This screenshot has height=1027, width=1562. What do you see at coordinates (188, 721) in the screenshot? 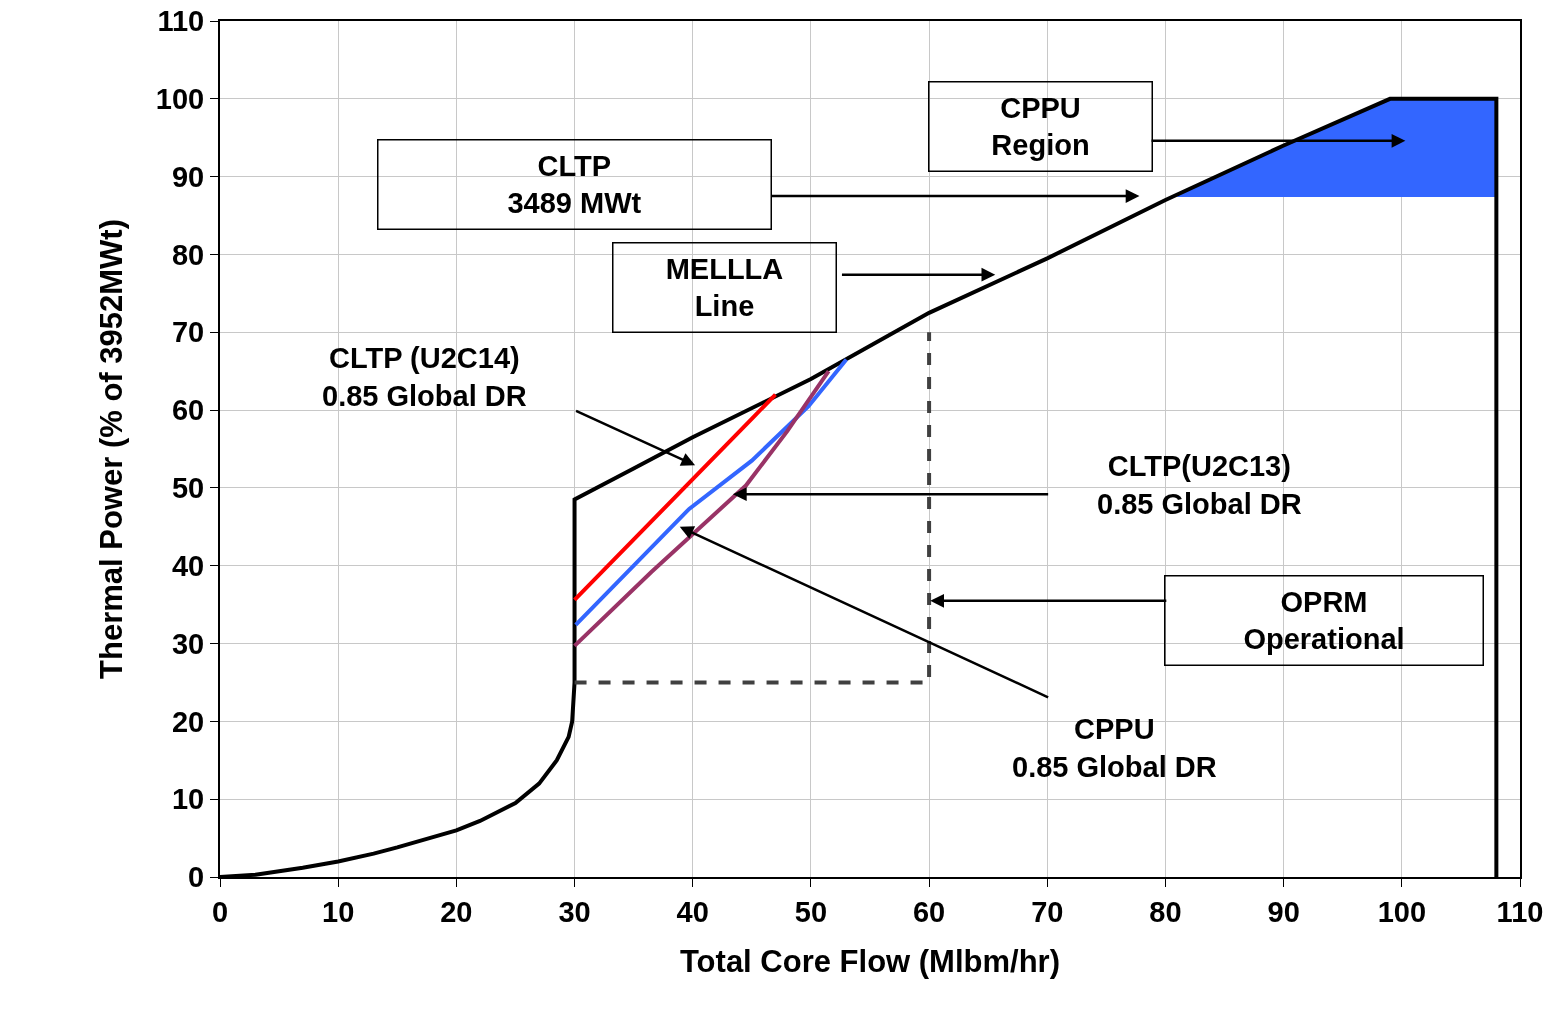
I see `y-tick-label: 20` at bounding box center [188, 721].